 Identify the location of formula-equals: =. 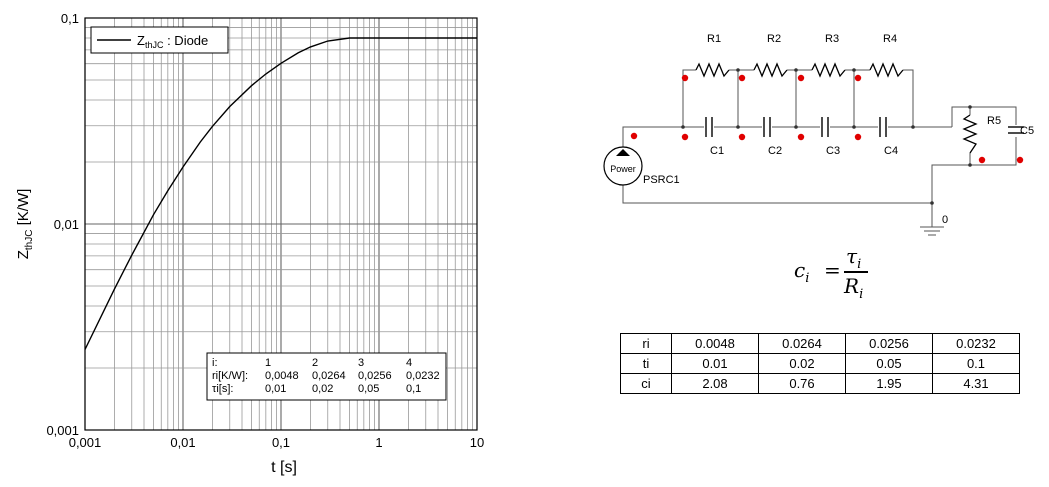
(832, 270).